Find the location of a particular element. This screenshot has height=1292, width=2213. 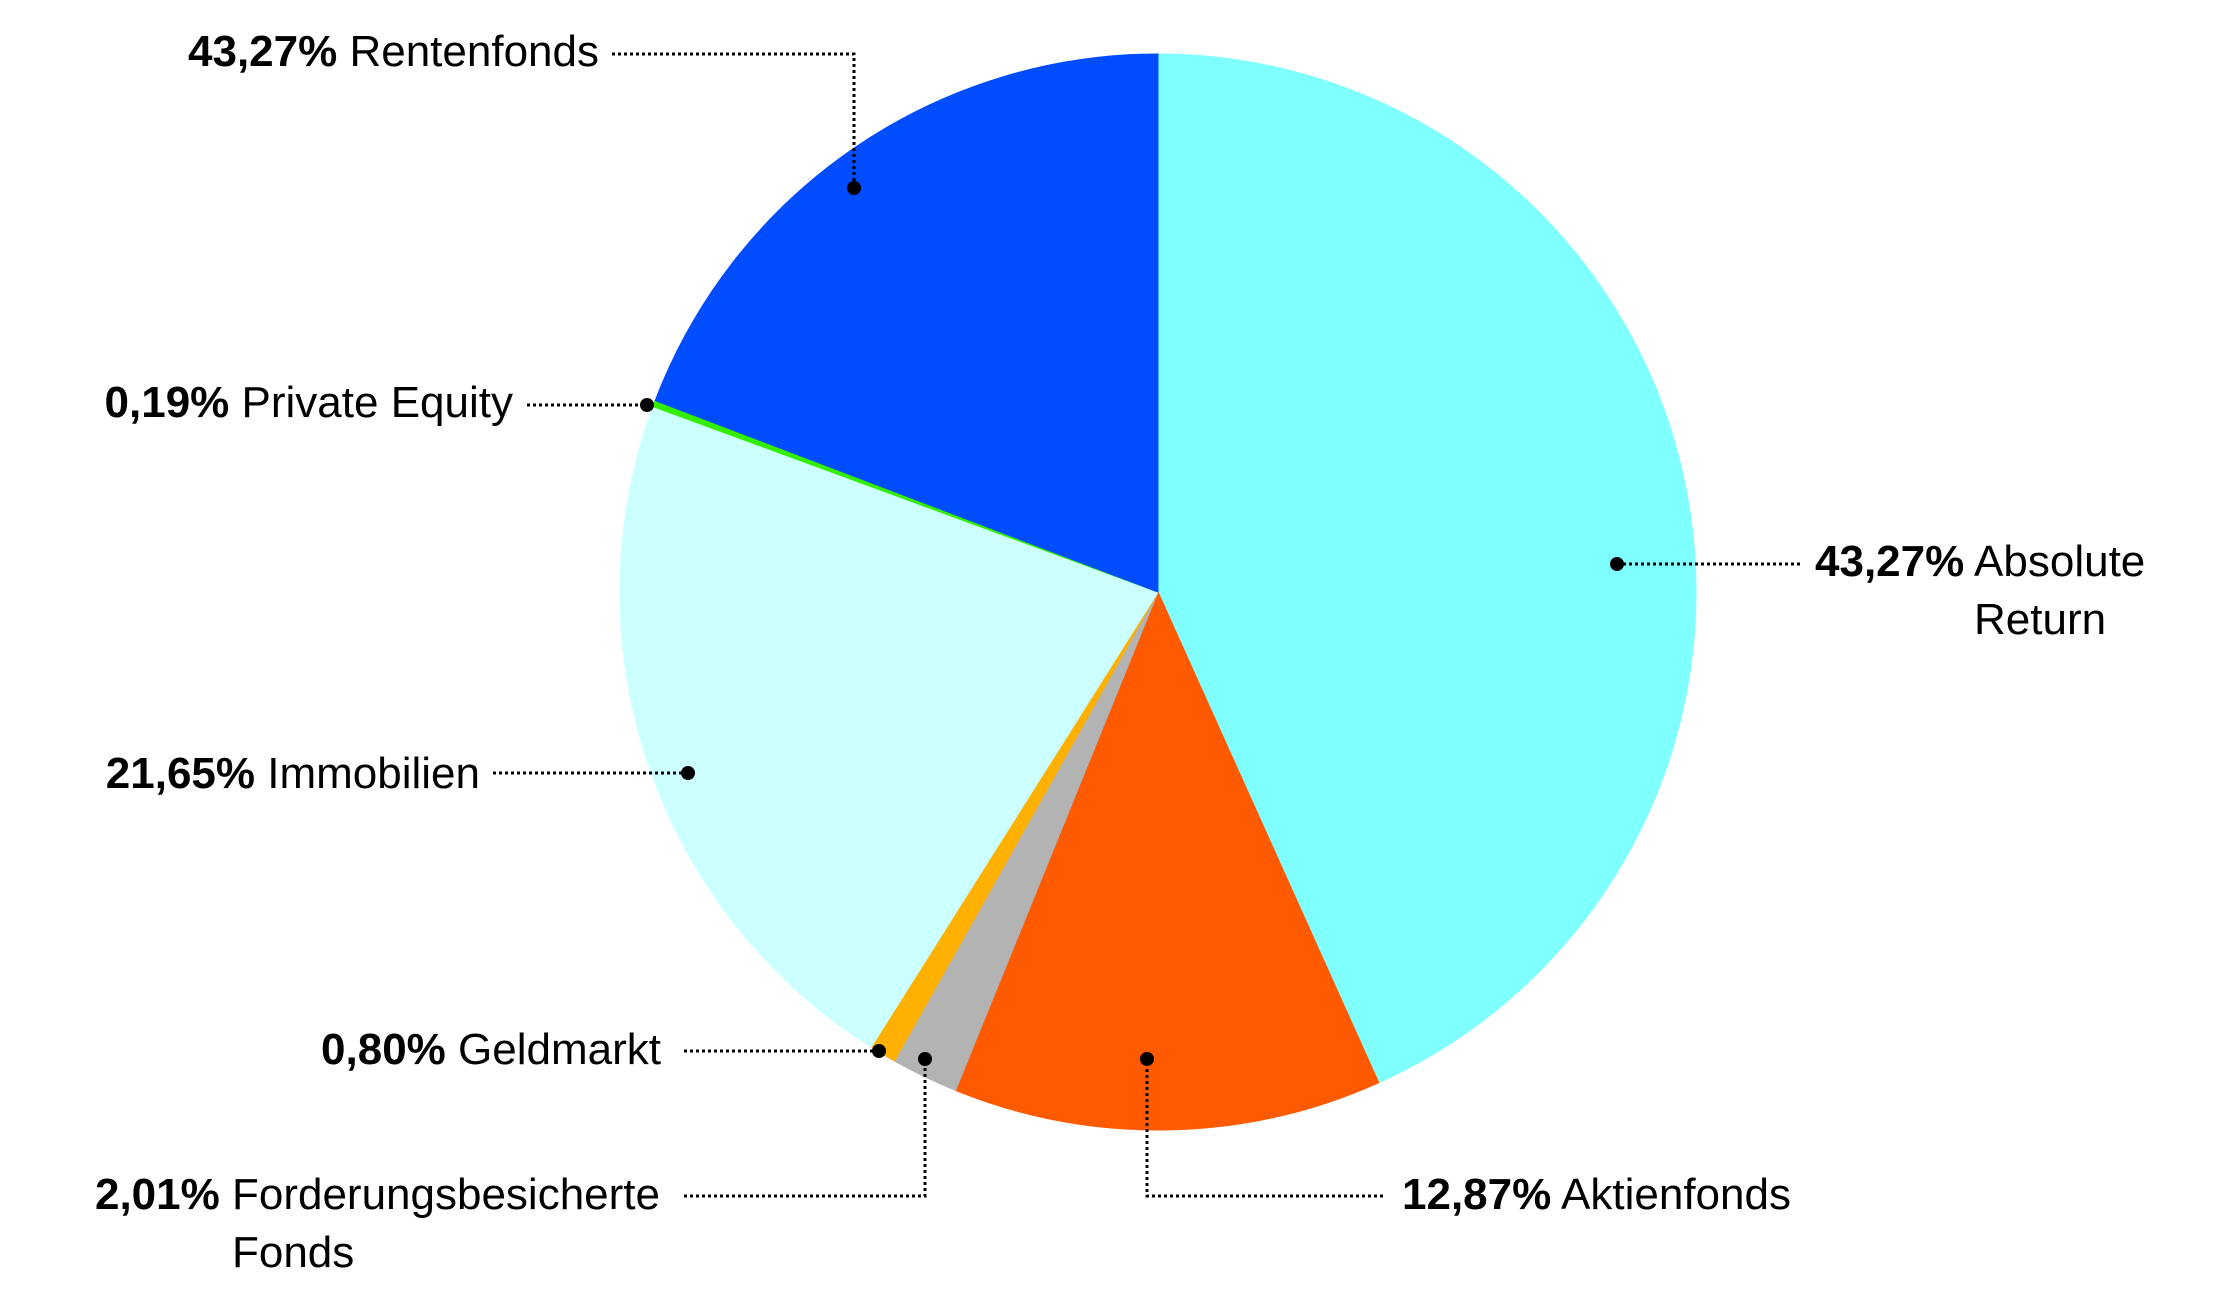

pct-immobilien: 21,65% is located at coordinates (180, 773).